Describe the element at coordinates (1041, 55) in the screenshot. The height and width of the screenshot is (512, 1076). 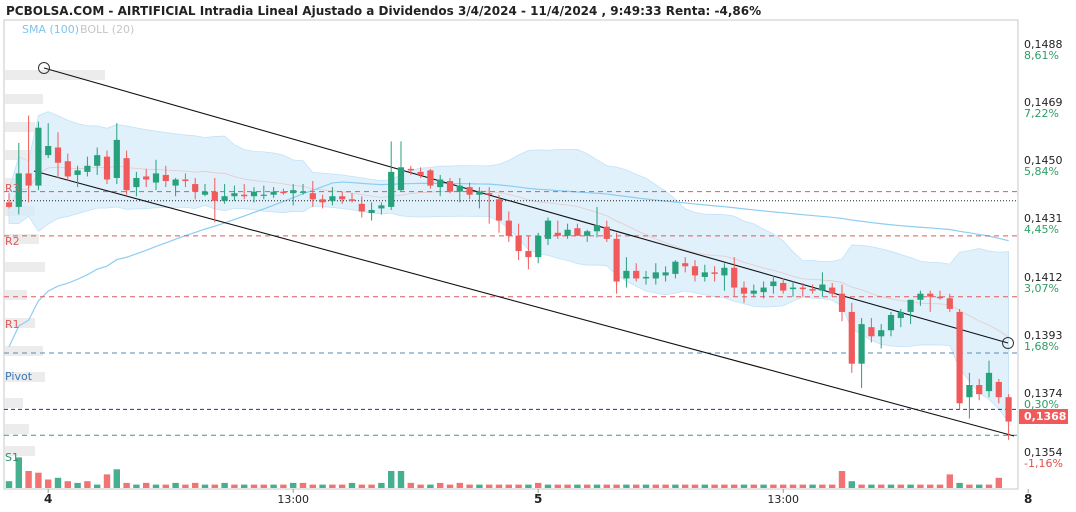
I see `pct-tick: 8,61%` at that location.